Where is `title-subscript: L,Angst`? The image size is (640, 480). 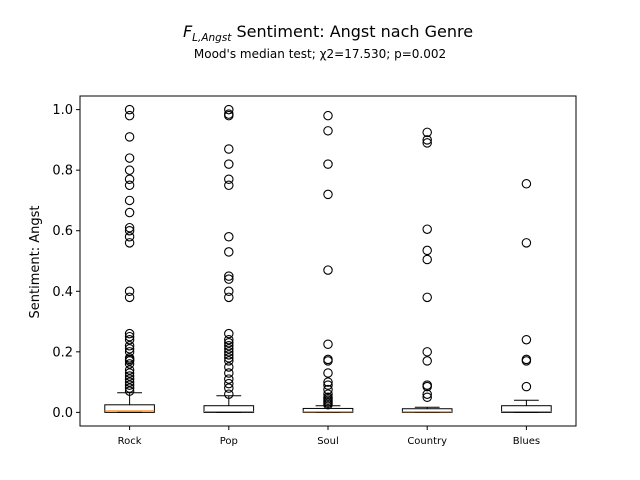 title-subscript: L,Angst is located at coordinates (212, 38).